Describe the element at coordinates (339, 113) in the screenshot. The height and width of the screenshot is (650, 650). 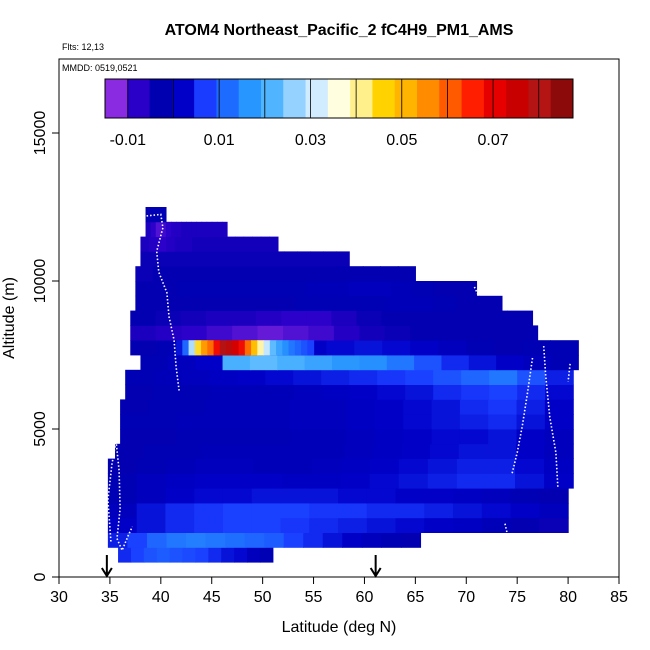
I see `colorbar: -0.01 0.01 0.03 0.05 0.07` at that location.